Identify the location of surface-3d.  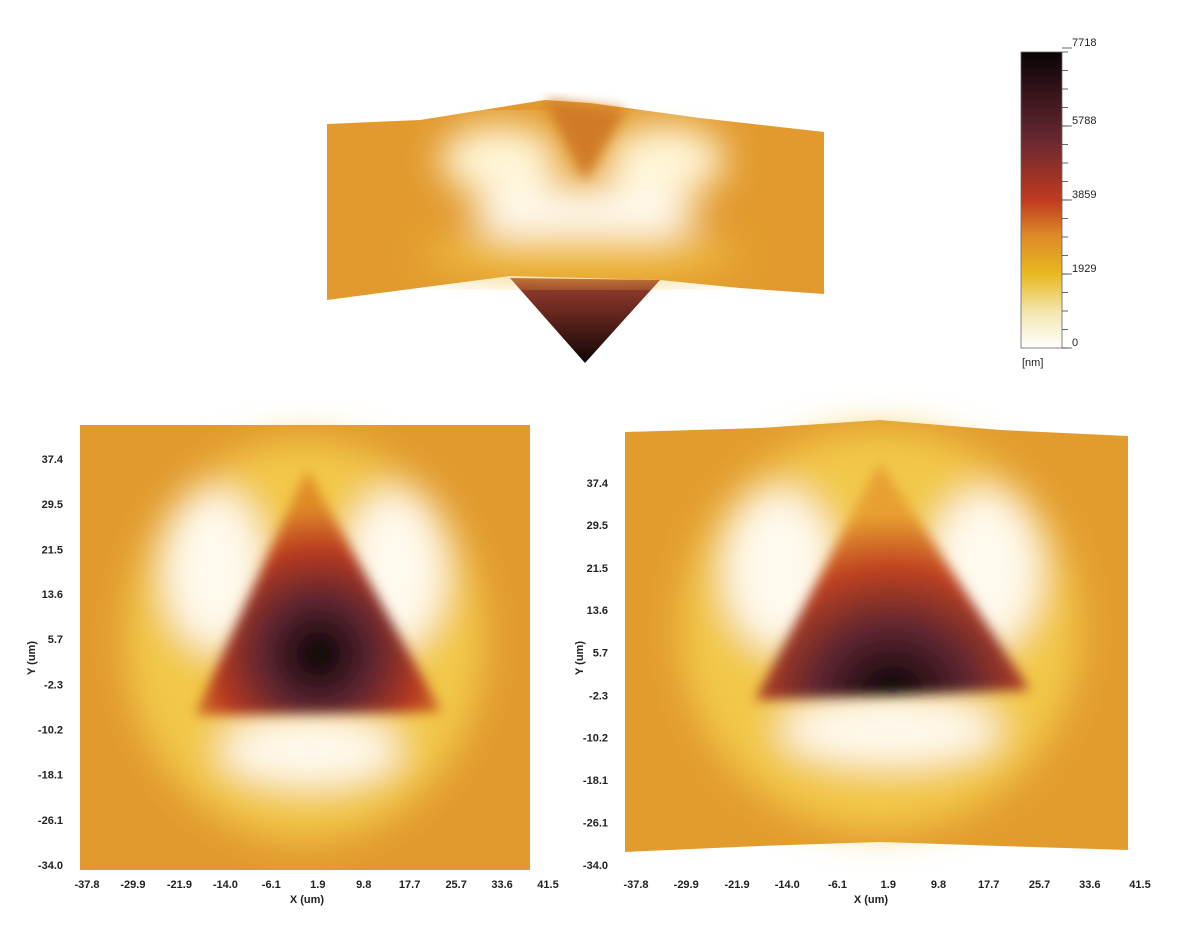
(575, 231).